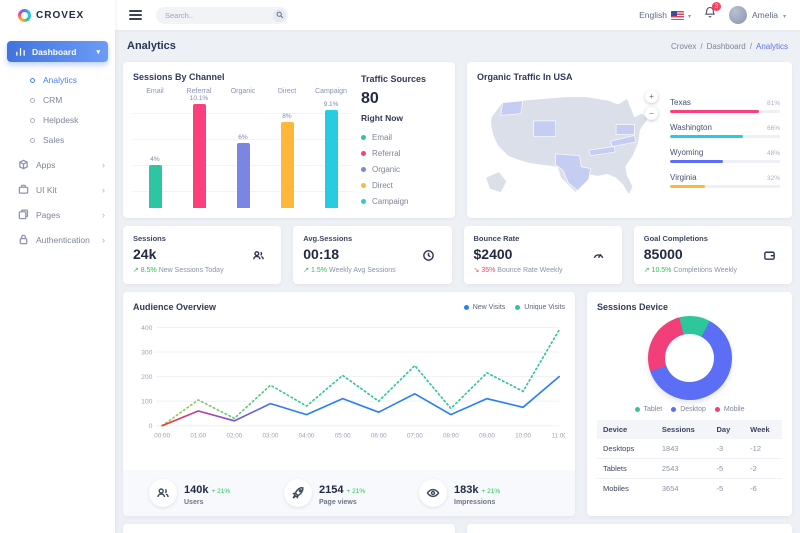  Describe the element at coordinates (321, 254) in the screenshot. I see `stat-value: 00:18` at that location.